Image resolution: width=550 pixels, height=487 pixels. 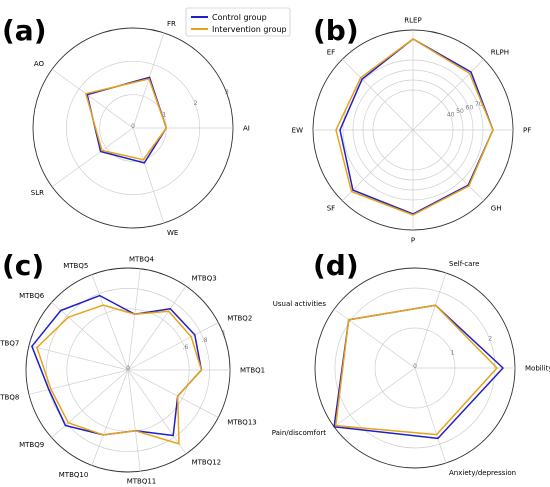 I want to click on tick-label: 50, so click(x=460, y=111).